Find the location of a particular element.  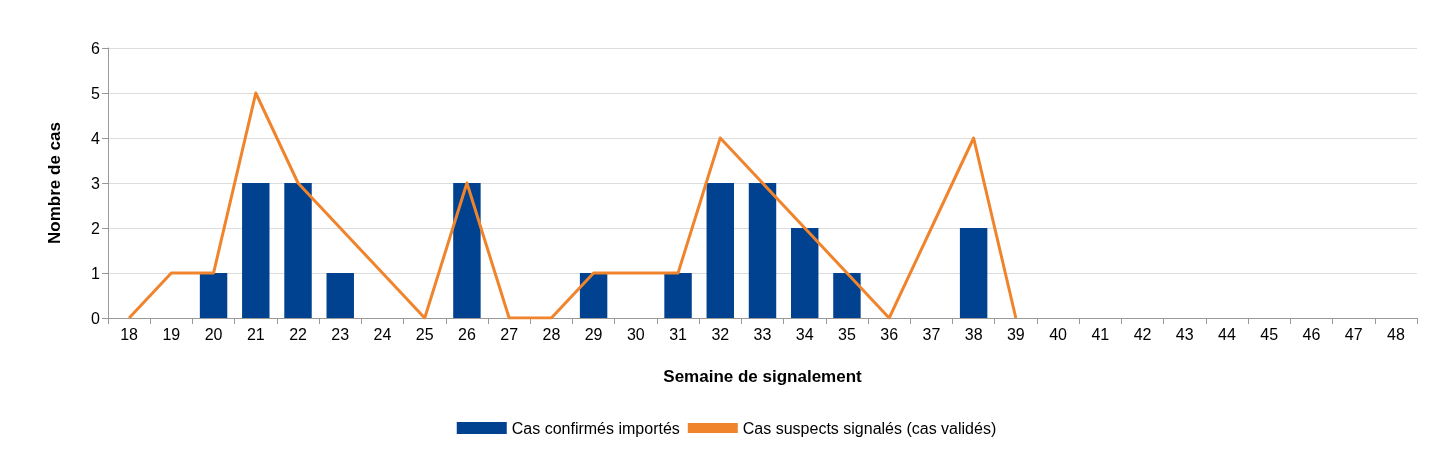

x-tick-label: 38 is located at coordinates (973, 334).